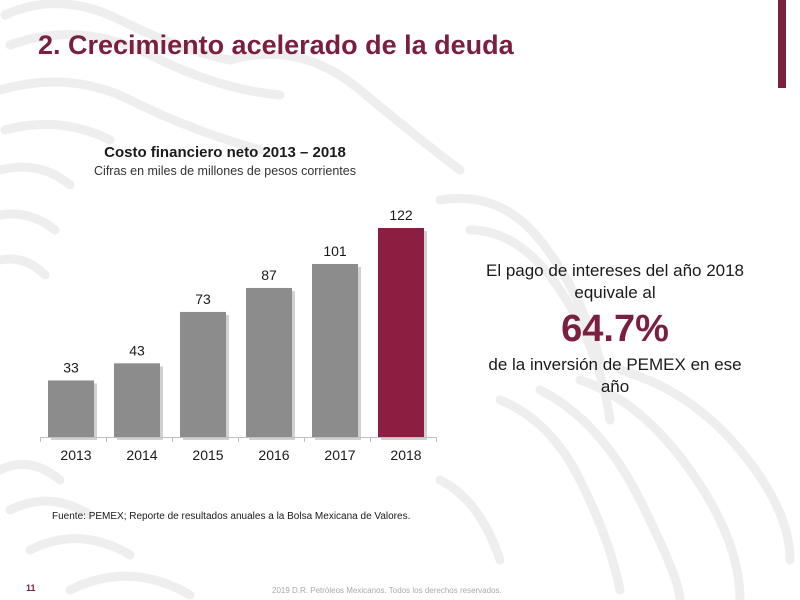 The height and width of the screenshot is (600, 800). Describe the element at coordinates (75, 455) in the screenshot. I see `x-tick-label: 2013` at that location.